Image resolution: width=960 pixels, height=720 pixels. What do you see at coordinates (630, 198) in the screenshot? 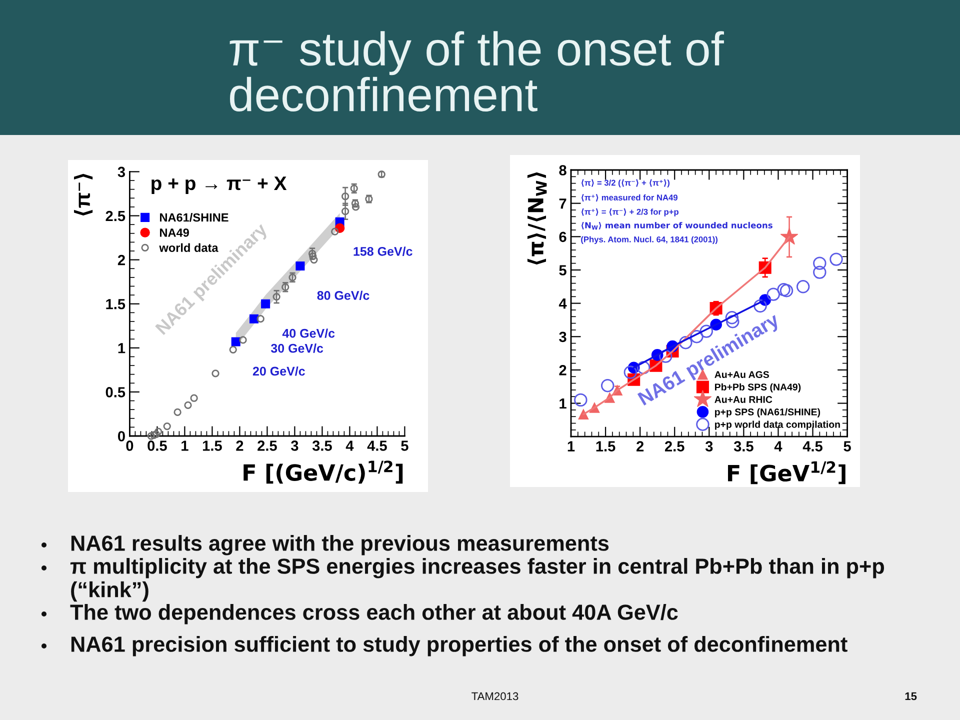
I see `annotation: ⟨π⁺⟩ measured for NA49` at bounding box center [630, 198].